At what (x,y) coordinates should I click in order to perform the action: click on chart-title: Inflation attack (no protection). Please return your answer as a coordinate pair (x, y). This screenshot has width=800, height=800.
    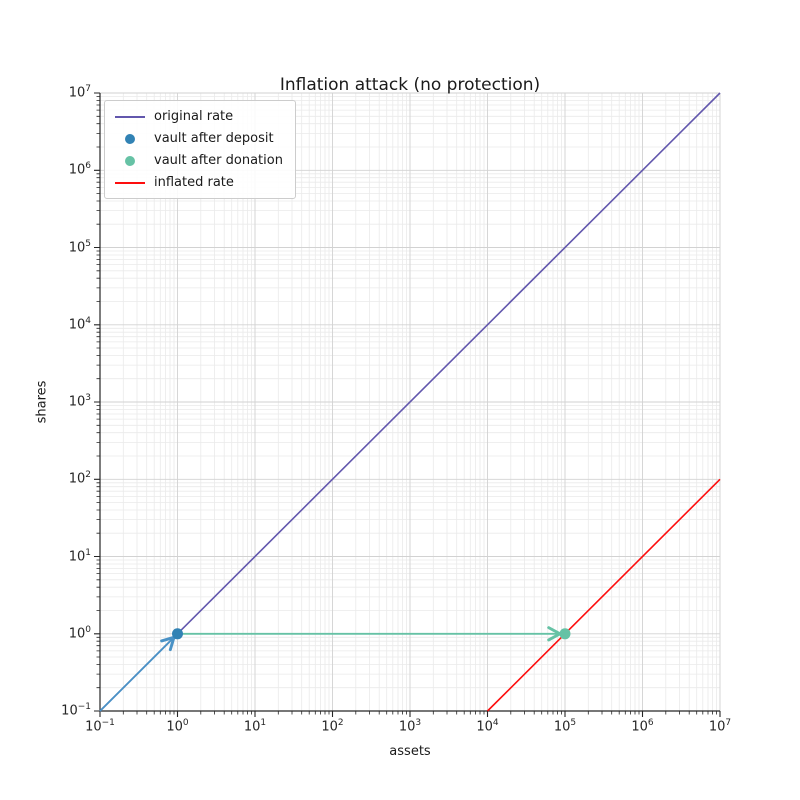
    Looking at the image, I should click on (410, 85).